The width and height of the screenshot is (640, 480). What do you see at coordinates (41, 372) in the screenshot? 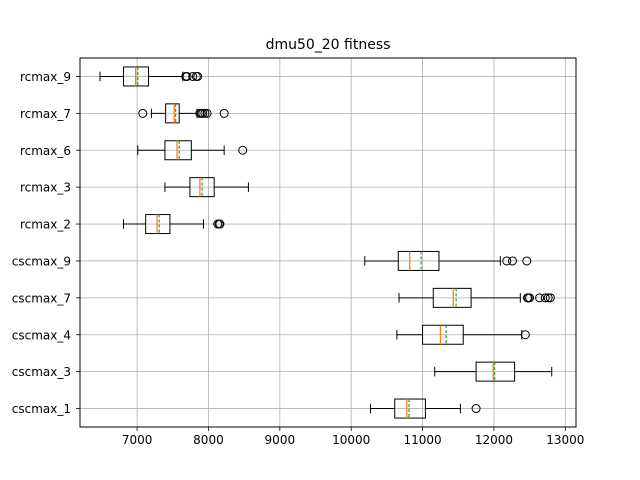
I see `y-tick-label: cscmax_3` at bounding box center [41, 372].